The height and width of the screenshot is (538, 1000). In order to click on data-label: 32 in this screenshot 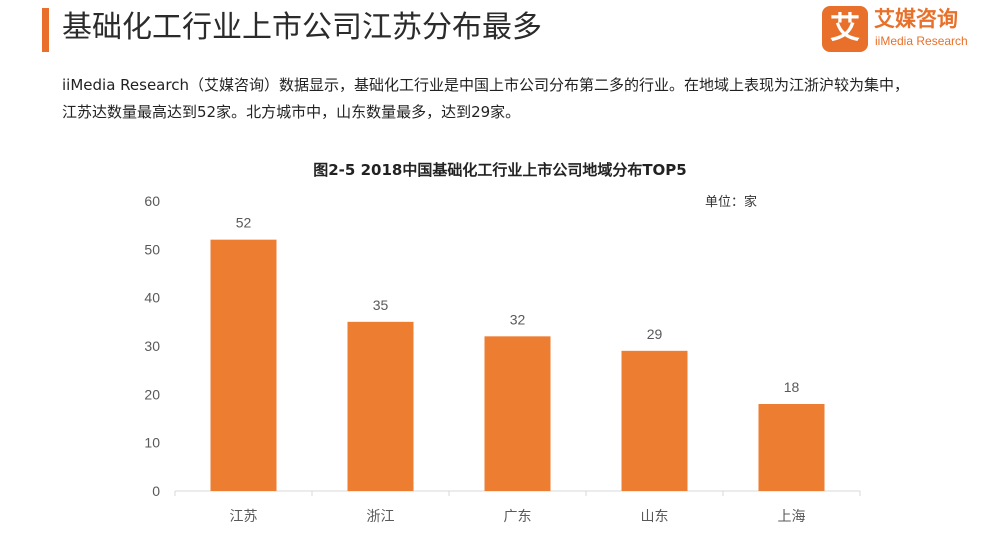, I will do `click(518, 319)`.